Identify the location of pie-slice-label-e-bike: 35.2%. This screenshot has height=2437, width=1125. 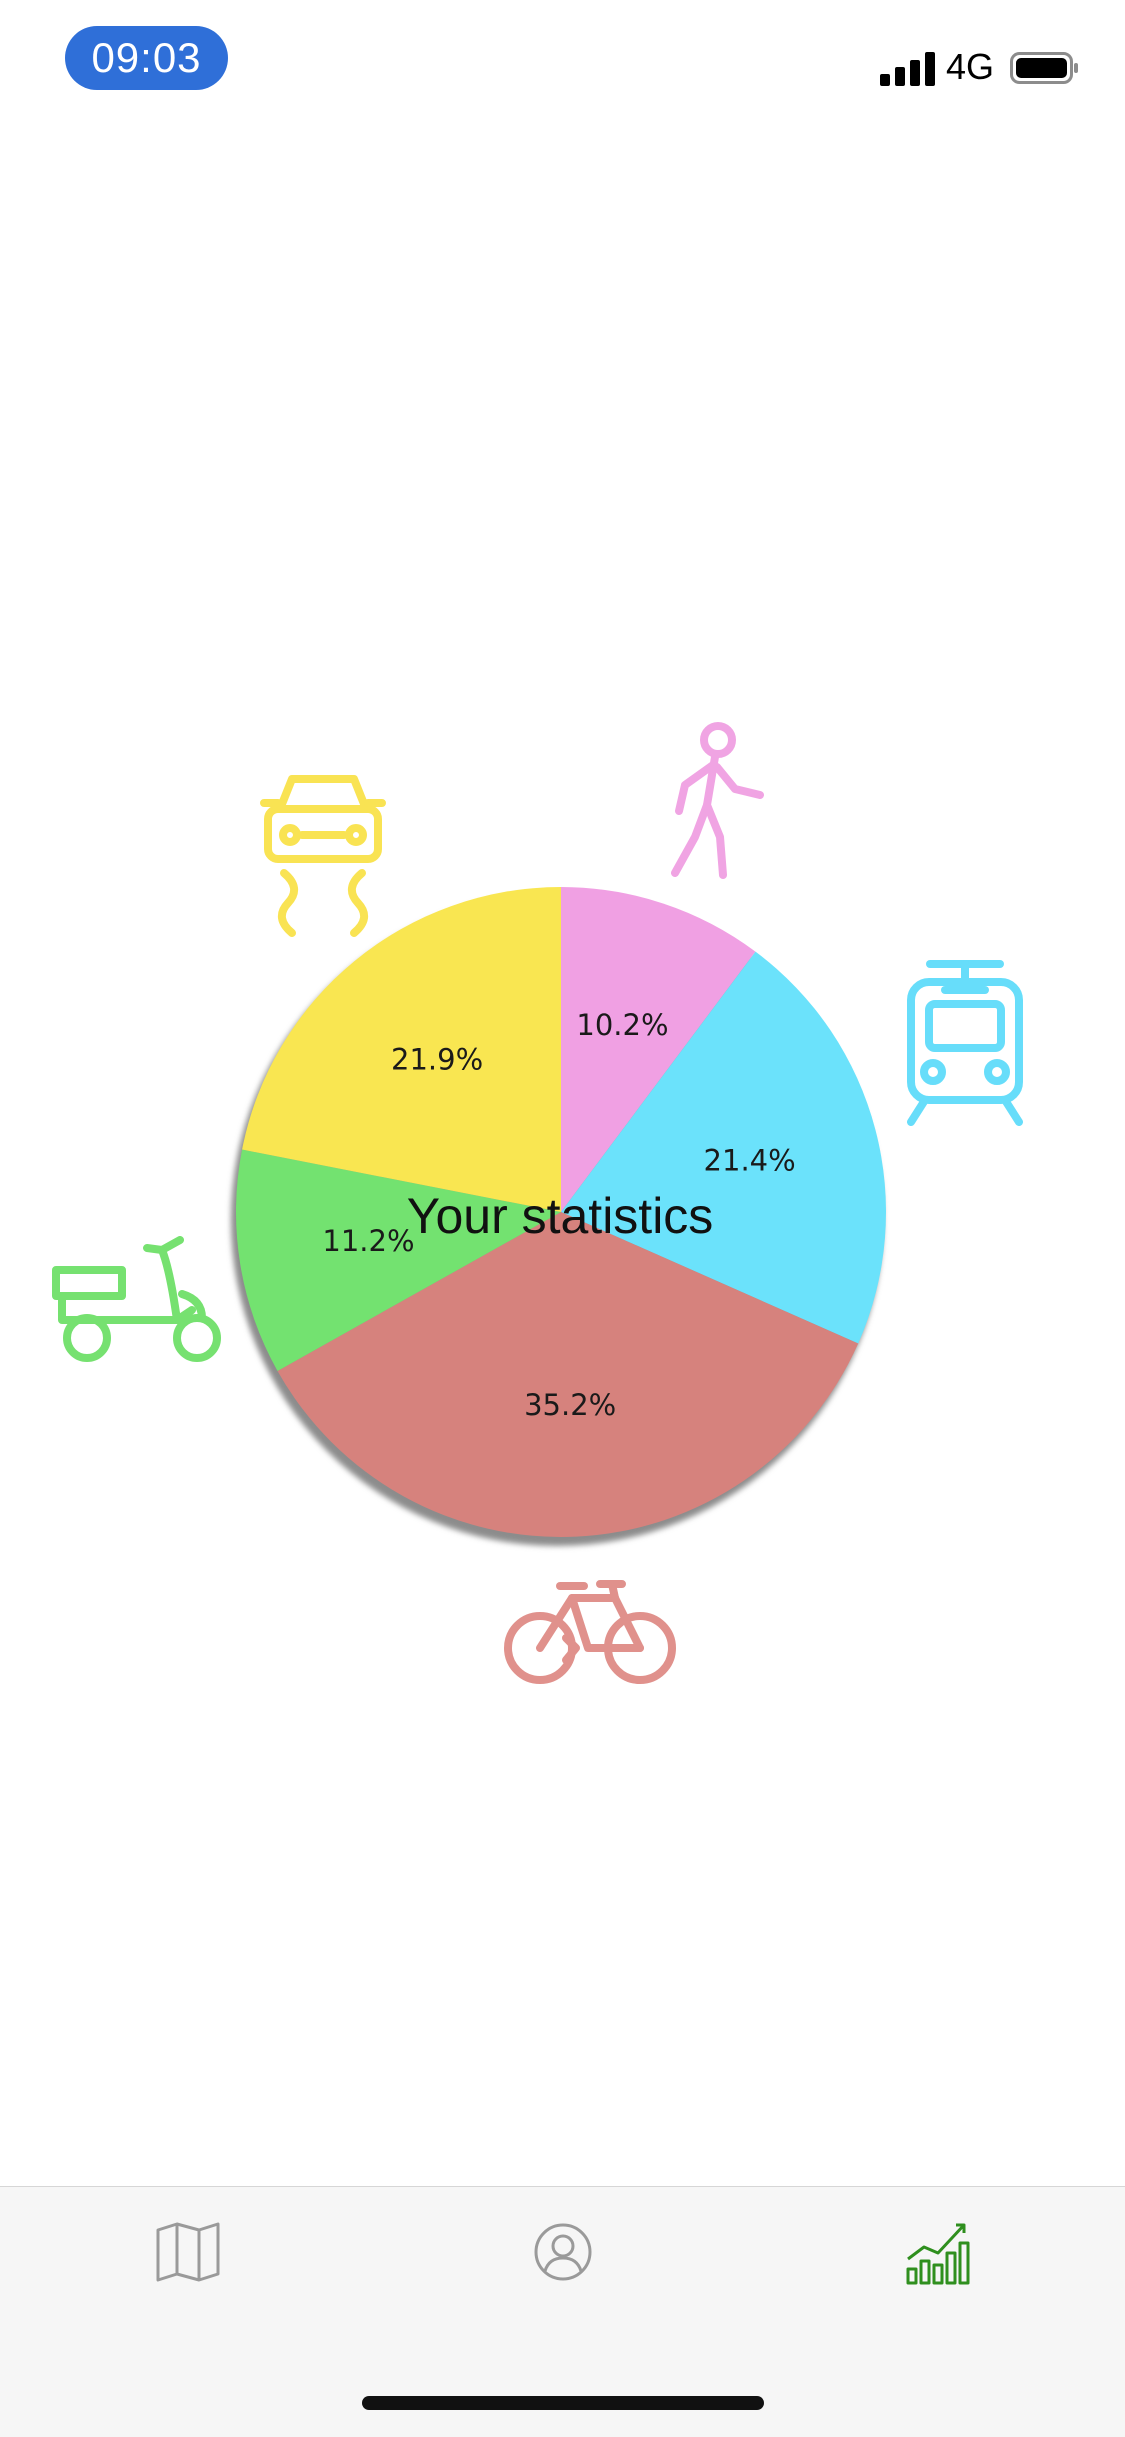
(570, 1405).